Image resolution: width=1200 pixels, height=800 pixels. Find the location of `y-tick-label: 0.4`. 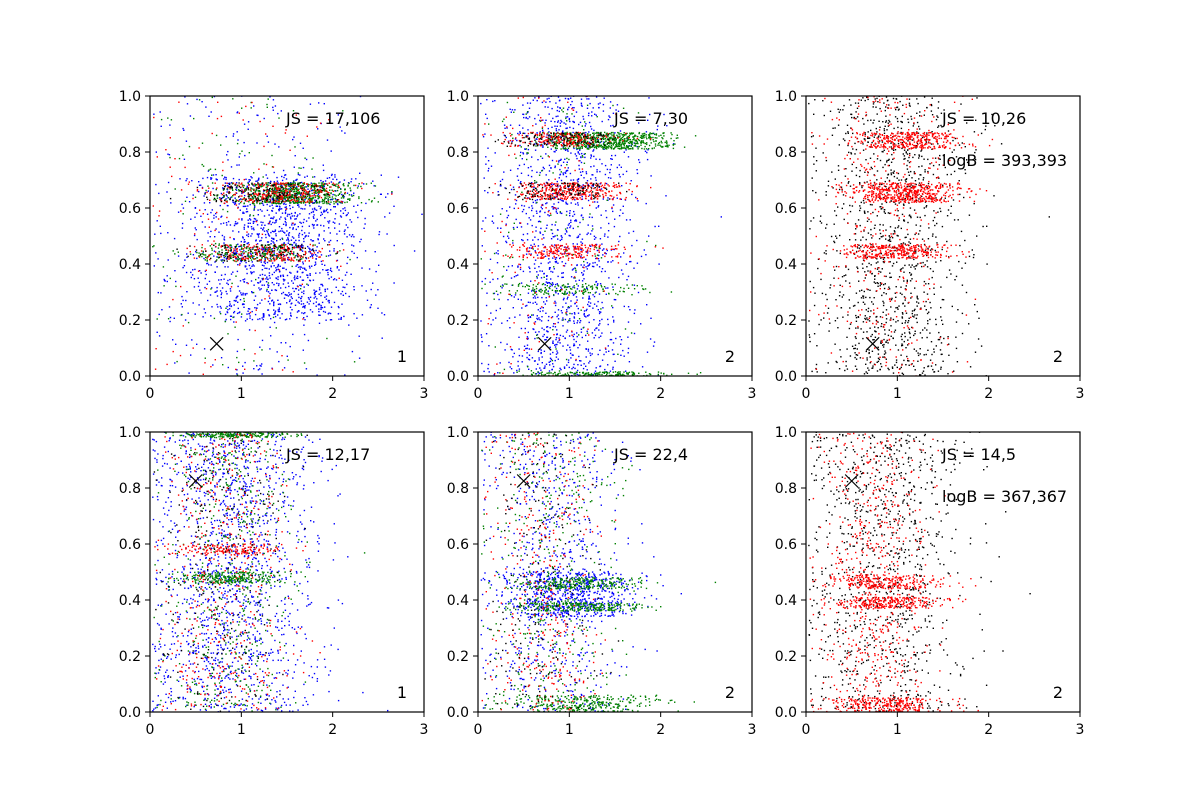

y-tick-label: 0.4 is located at coordinates (130, 265).